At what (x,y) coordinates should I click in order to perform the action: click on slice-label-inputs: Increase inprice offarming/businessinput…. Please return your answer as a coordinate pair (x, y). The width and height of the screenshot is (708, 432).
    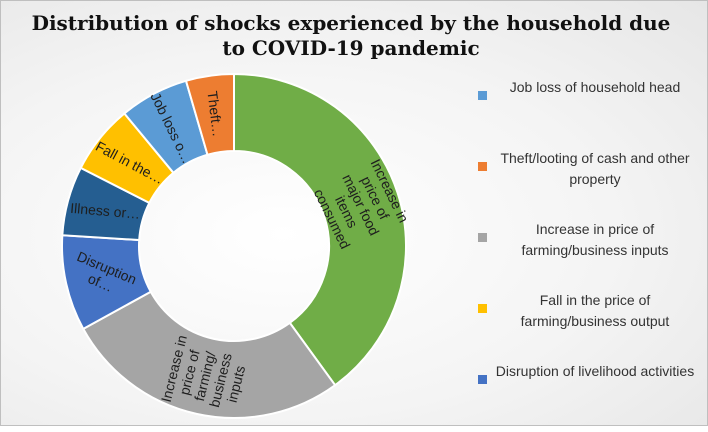
    Looking at the image, I should click on (205, 376).